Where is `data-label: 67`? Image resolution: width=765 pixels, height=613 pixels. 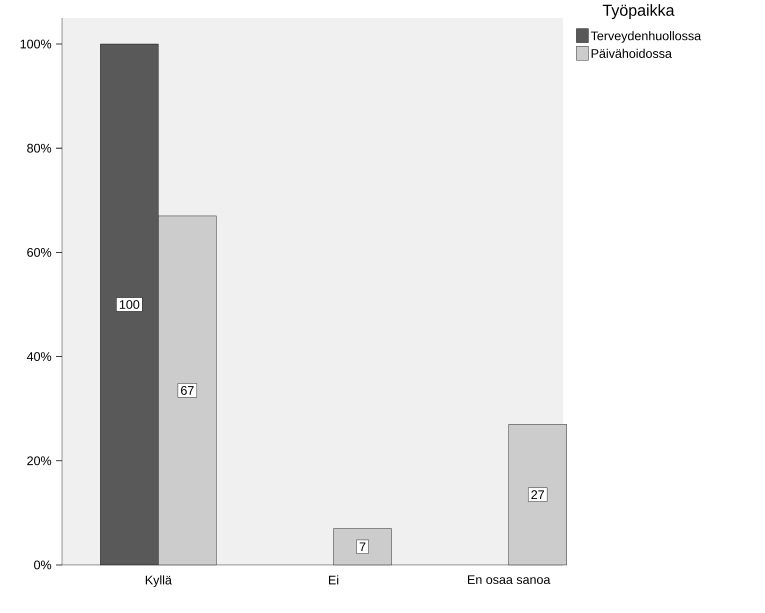 data-label: 67 is located at coordinates (187, 390).